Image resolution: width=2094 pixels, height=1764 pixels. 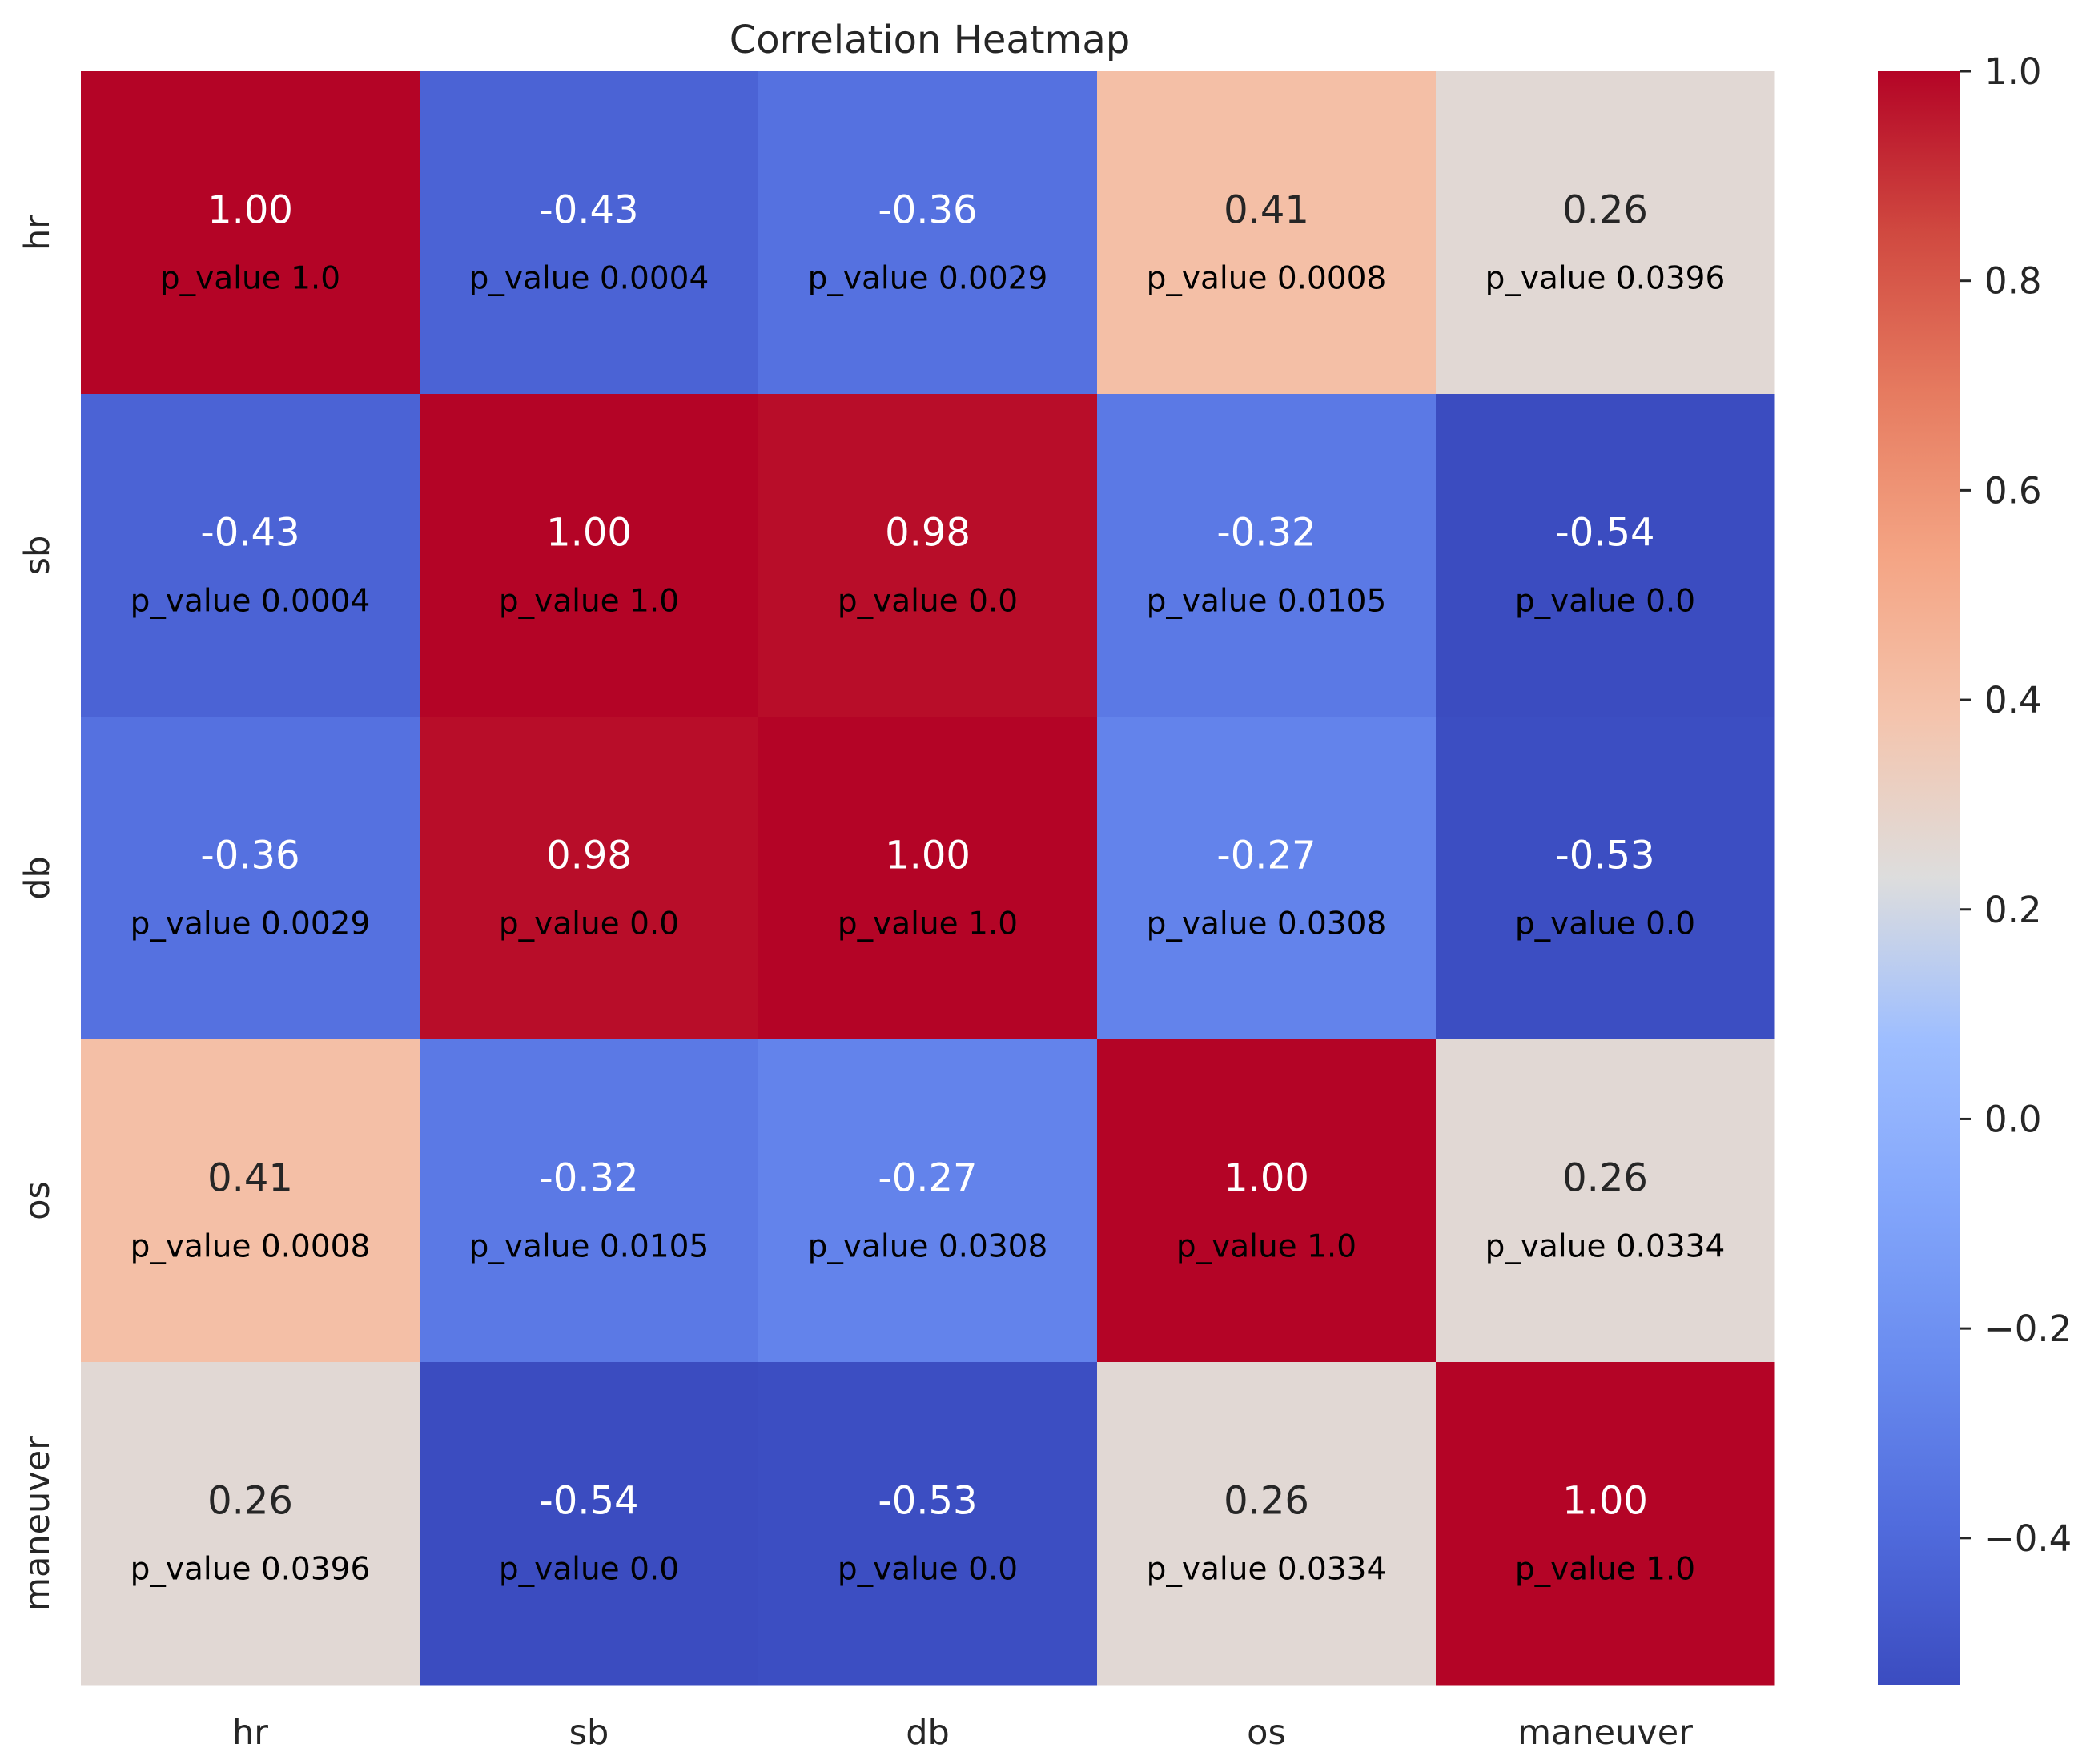 I want to click on colorbar-tick: 0.2, so click(x=2001, y=910).